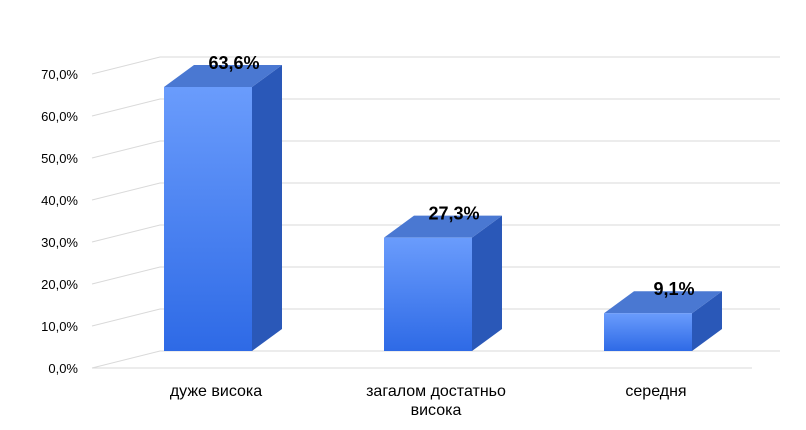  What do you see at coordinates (436, 391) in the screenshot?
I see `category-label-line: загалом достатньо` at bounding box center [436, 391].